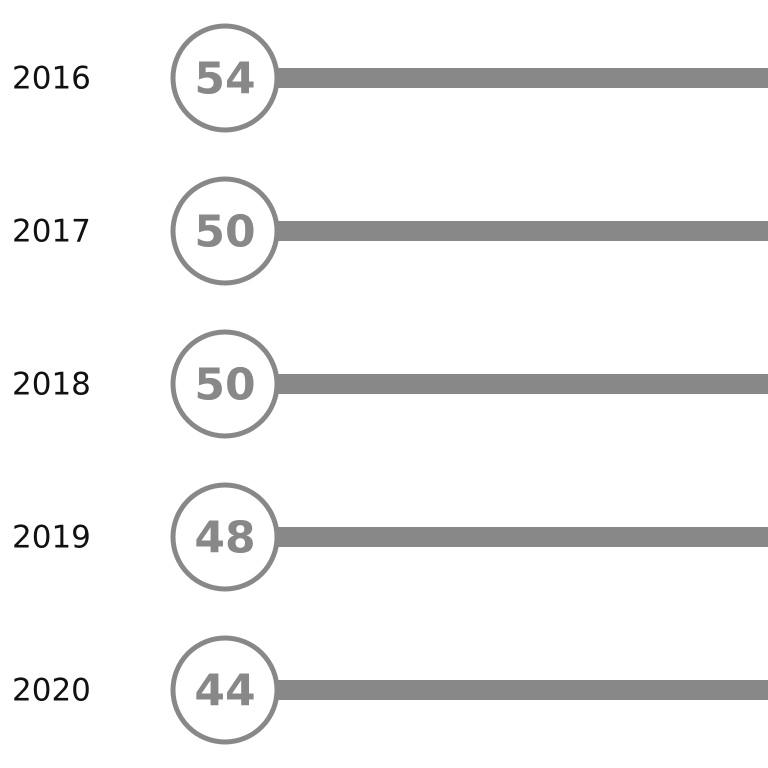 Image resolution: width=768 pixels, height=768 pixels. What do you see at coordinates (51, 385) in the screenshot?
I see `year-label: 2018` at bounding box center [51, 385].